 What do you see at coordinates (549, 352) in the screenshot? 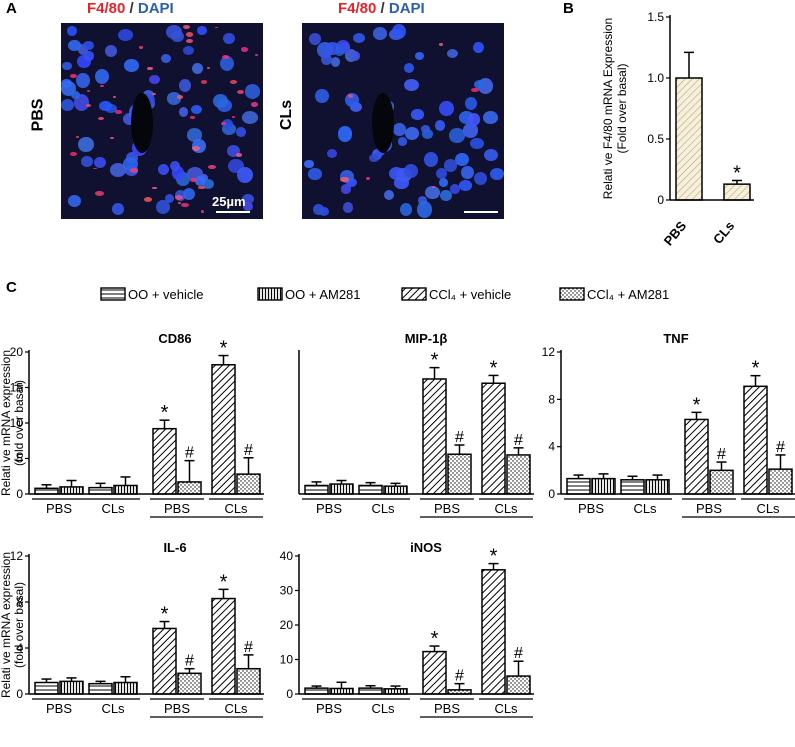
I see `y-tick-label: 12` at bounding box center [549, 352].